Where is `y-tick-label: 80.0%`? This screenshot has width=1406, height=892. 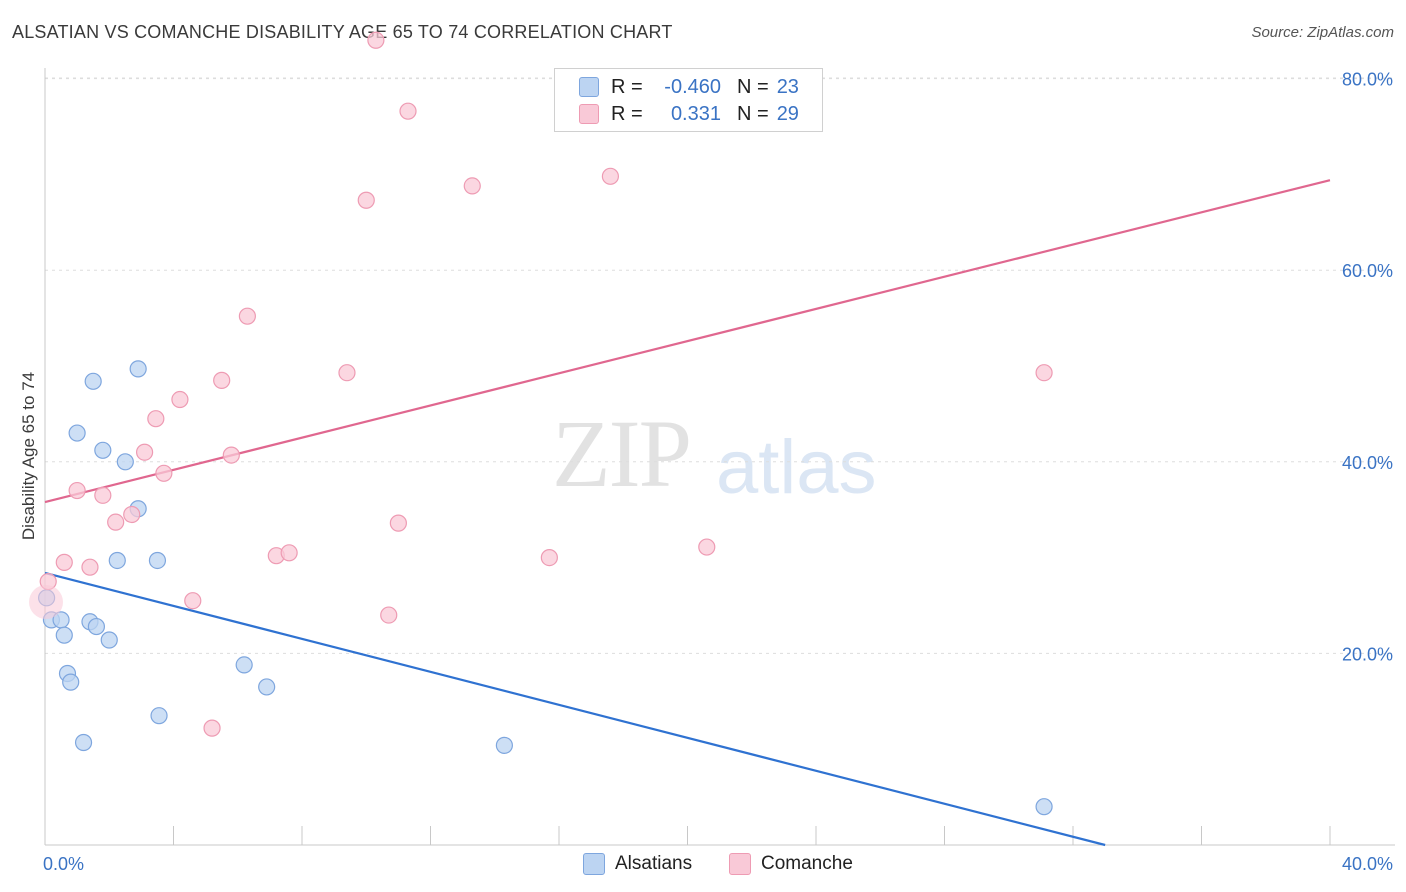 y-tick-label: 80.0% is located at coordinates (1367, 80).